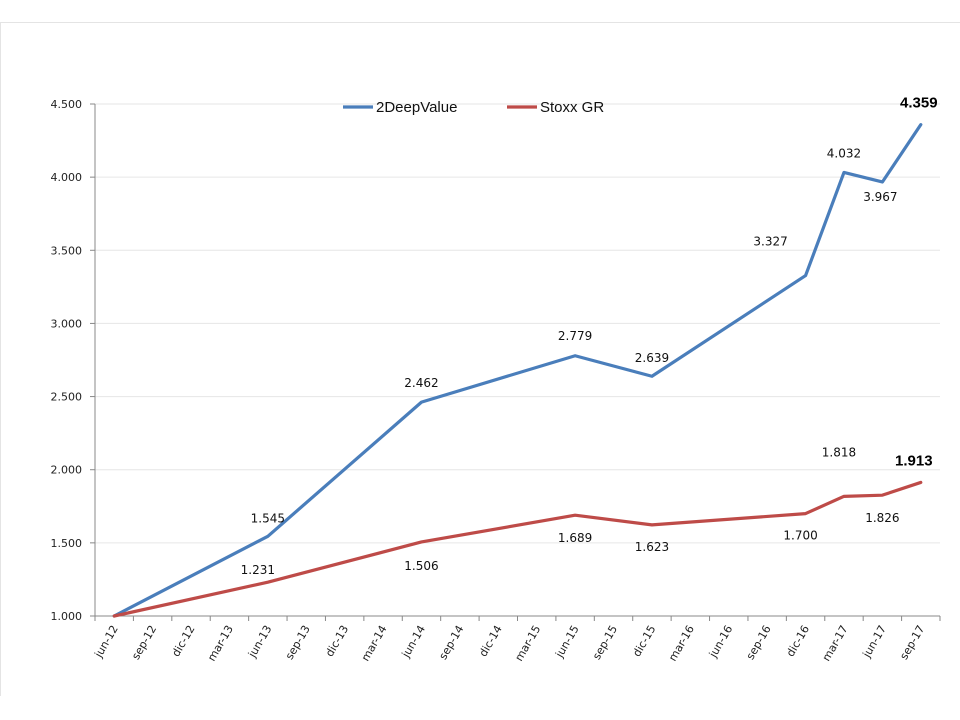  Describe the element at coordinates (421, 566) in the screenshot. I see `data-label: 1.506` at that location.